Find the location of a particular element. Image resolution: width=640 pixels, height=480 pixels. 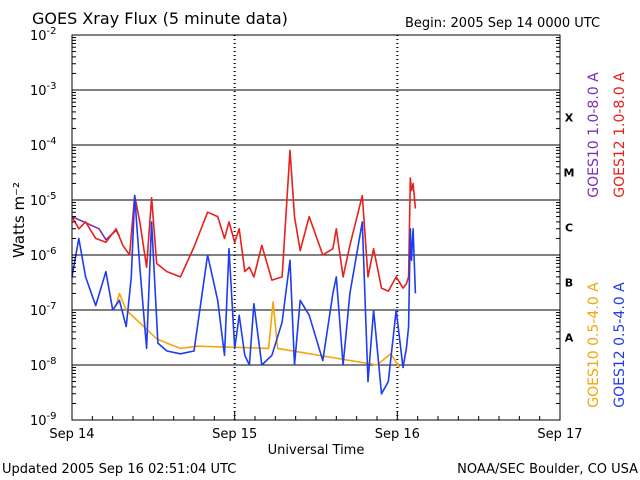

credit: NOAA/SEC Boulder, CO USA is located at coordinates (547, 469).